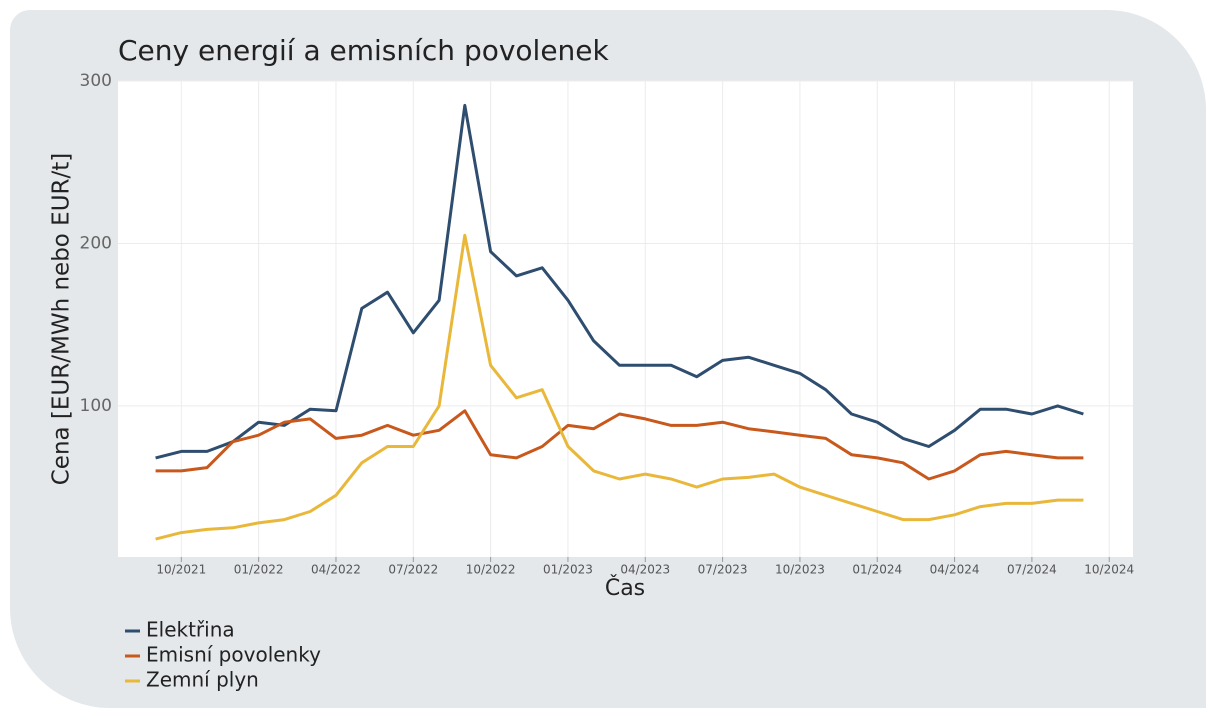  What do you see at coordinates (202, 680) in the screenshot?
I see `legend-label: Zemní plyn` at bounding box center [202, 680].